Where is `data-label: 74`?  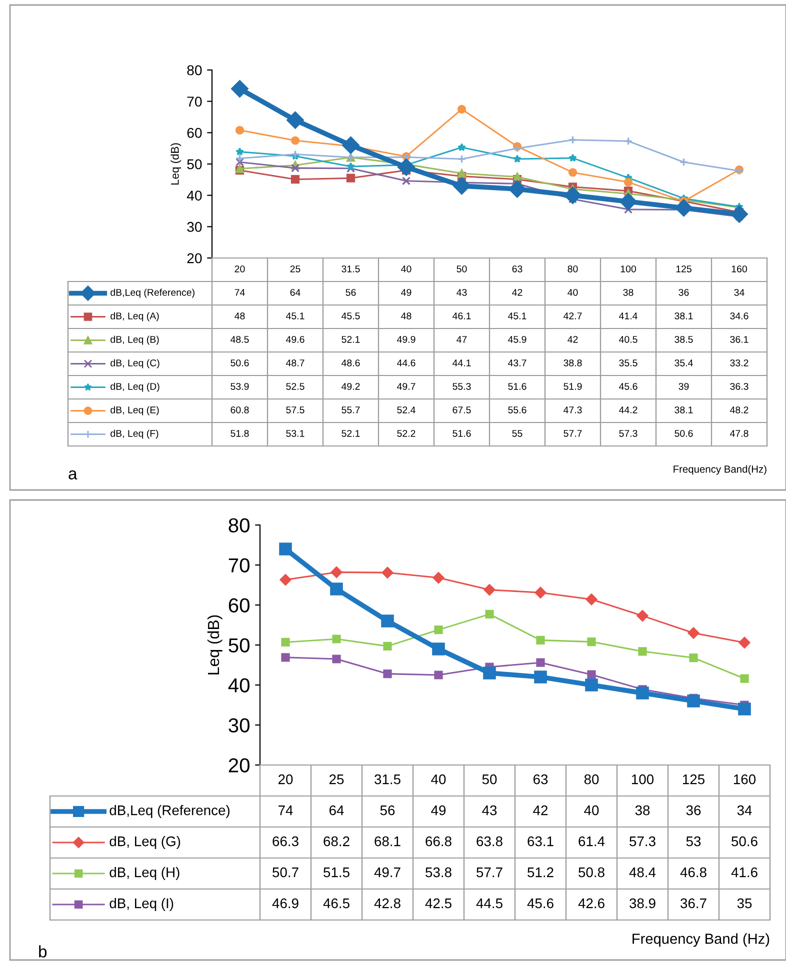
data-label: 74 is located at coordinates (239, 292).